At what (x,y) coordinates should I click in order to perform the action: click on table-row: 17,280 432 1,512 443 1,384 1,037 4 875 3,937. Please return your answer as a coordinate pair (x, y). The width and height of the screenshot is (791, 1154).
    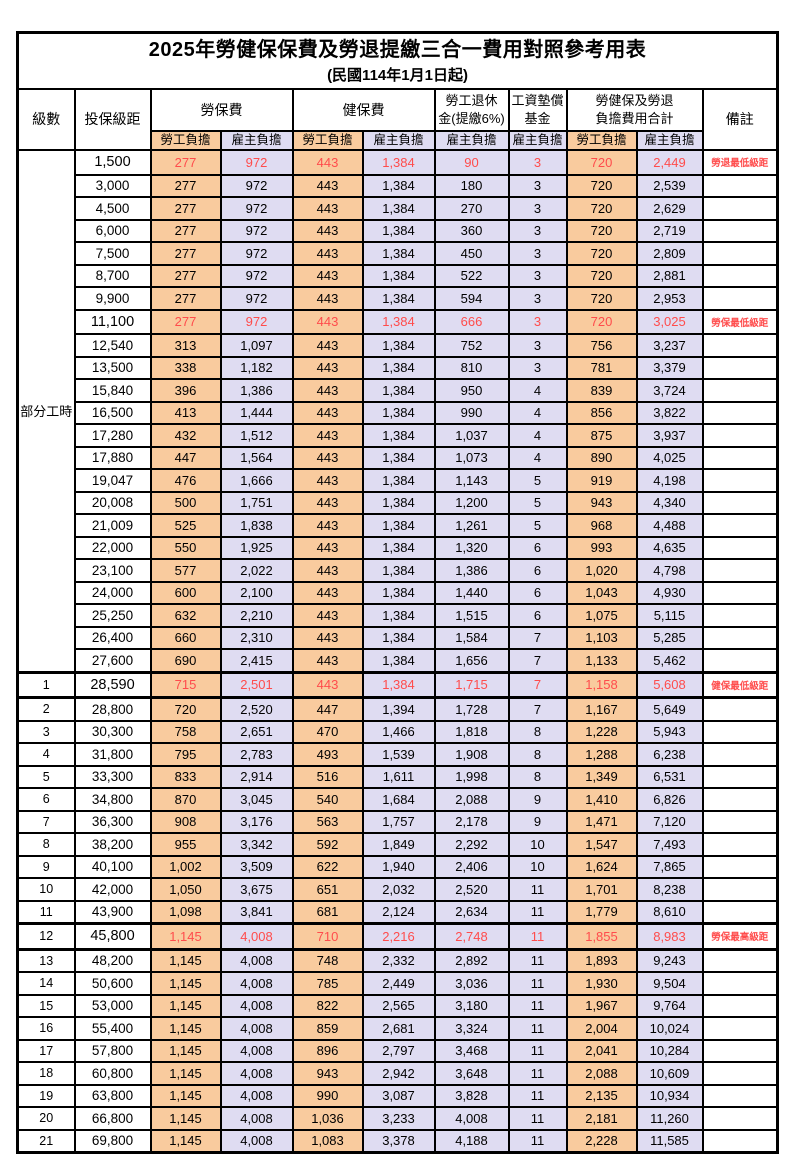
    Looking at the image, I should click on (398, 435).